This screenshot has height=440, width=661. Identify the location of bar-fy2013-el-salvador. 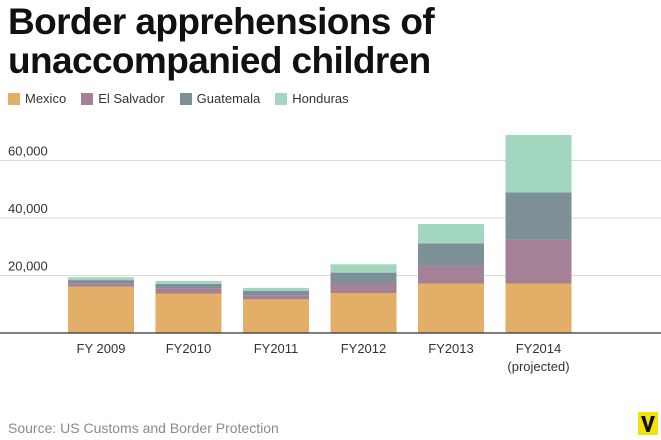
(451, 275).